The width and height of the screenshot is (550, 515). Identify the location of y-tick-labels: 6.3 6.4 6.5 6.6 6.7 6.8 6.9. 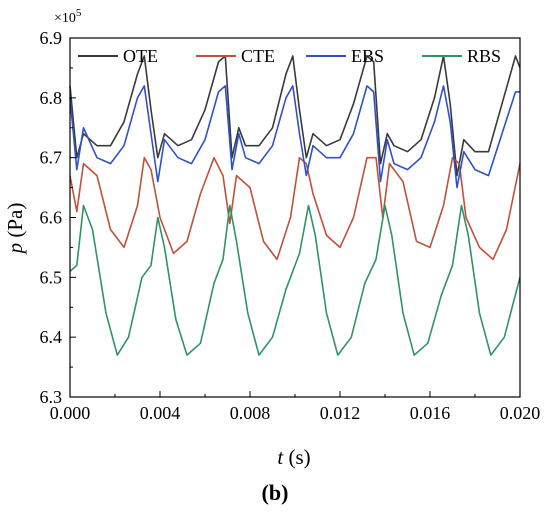
(51, 217).